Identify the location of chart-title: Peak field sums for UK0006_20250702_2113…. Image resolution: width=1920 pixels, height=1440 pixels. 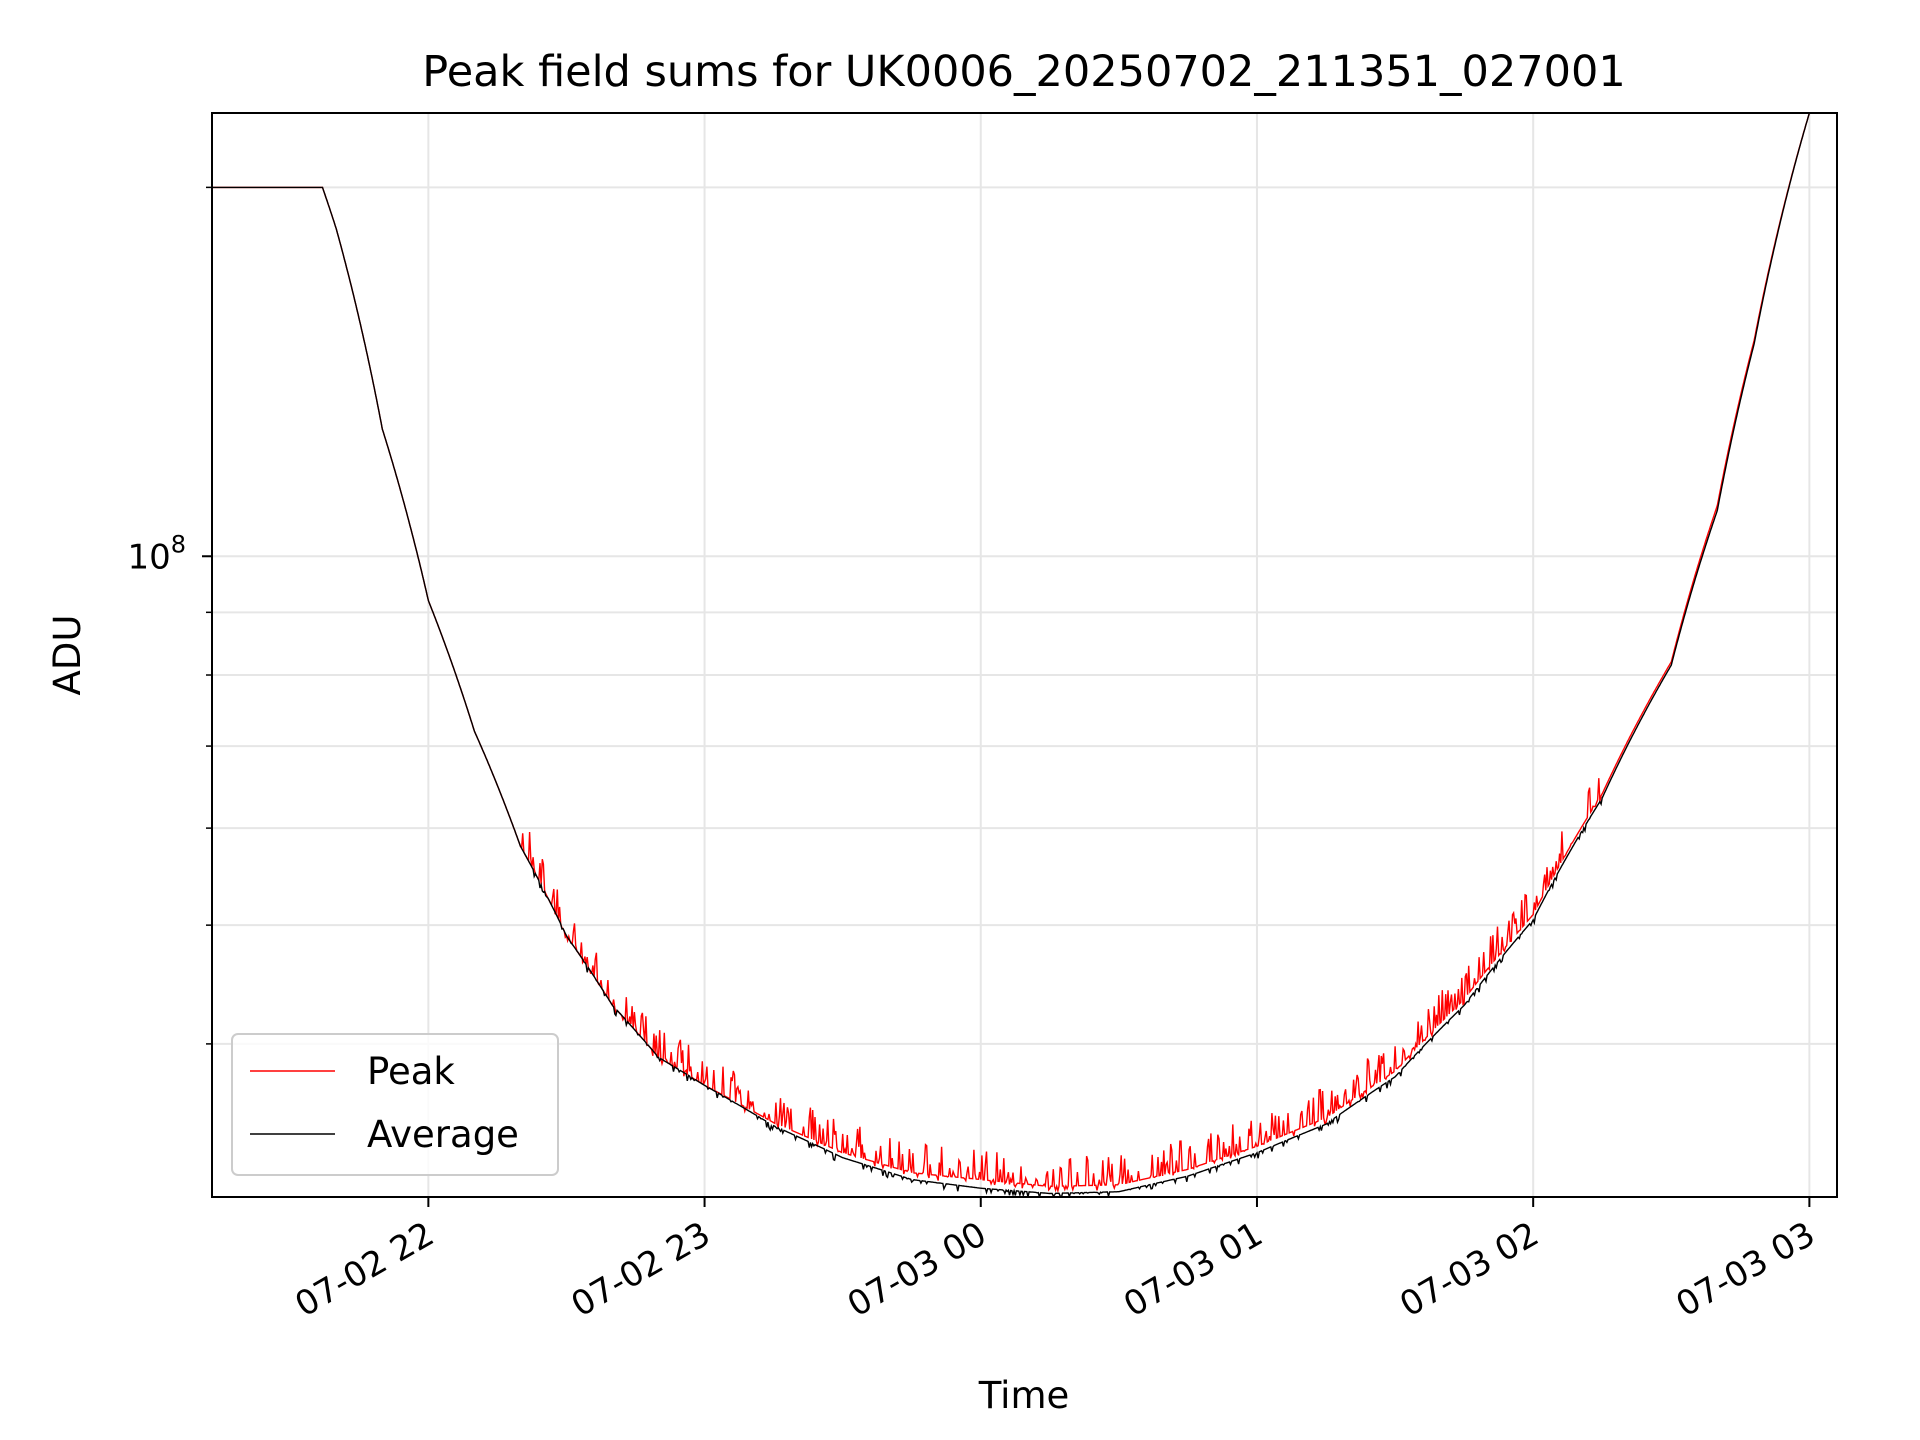
(1023, 72).